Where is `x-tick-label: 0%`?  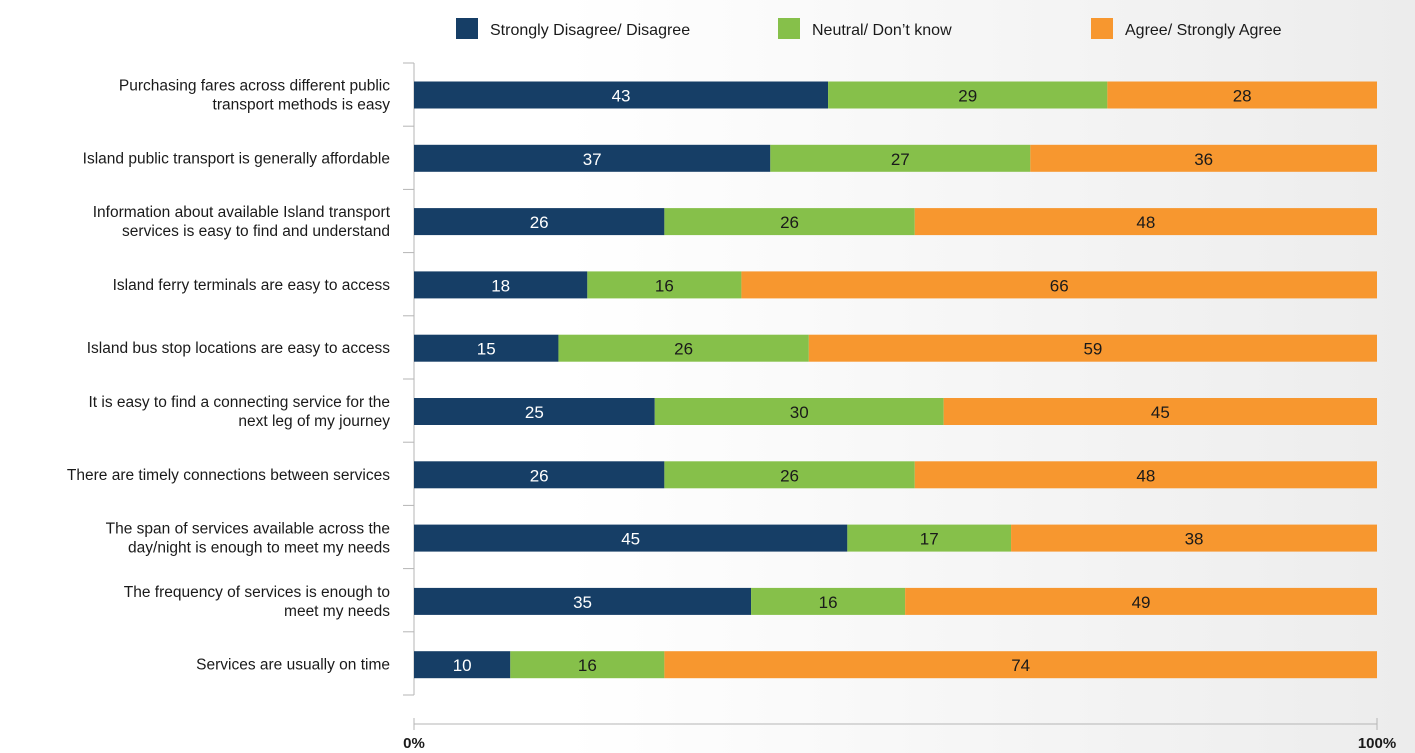 x-tick-label: 0% is located at coordinates (414, 743).